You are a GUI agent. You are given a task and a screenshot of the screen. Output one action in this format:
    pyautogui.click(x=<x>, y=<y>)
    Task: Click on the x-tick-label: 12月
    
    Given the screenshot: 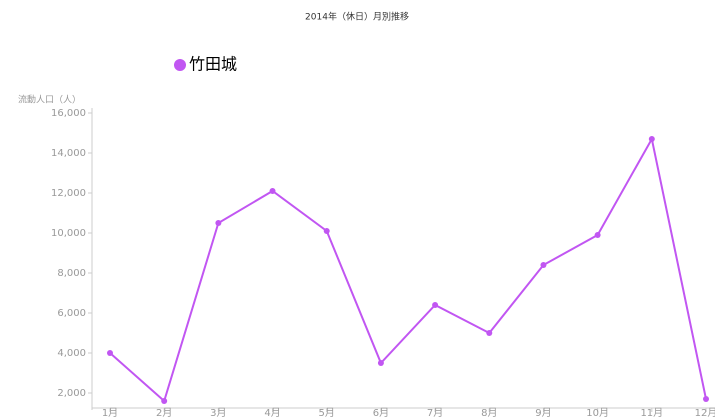 What is the action you would take?
    pyautogui.click(x=705, y=413)
    